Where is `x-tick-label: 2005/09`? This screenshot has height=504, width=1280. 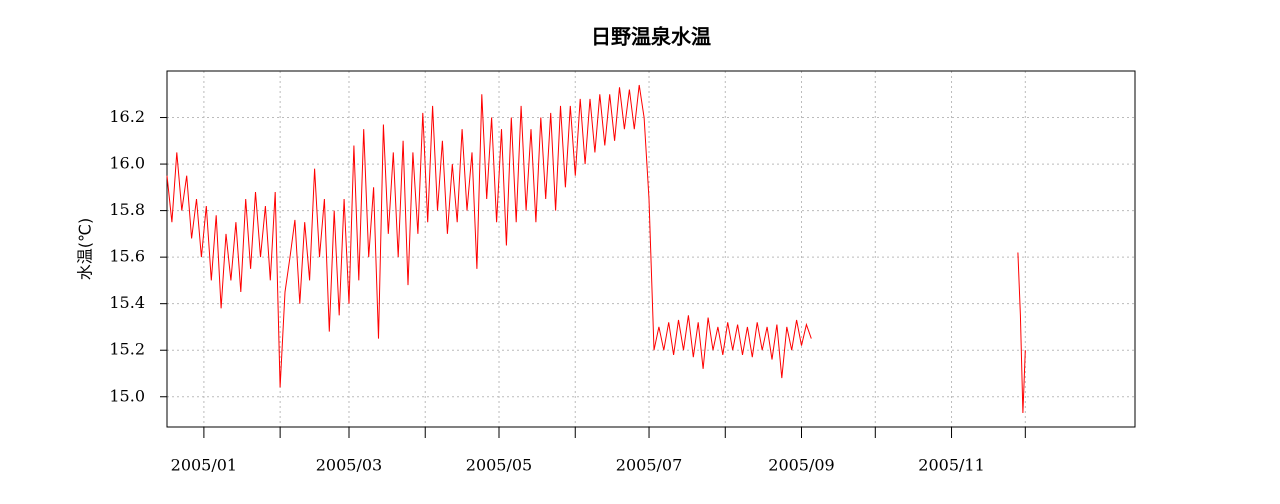 x-tick-label: 2005/09 is located at coordinates (801, 465).